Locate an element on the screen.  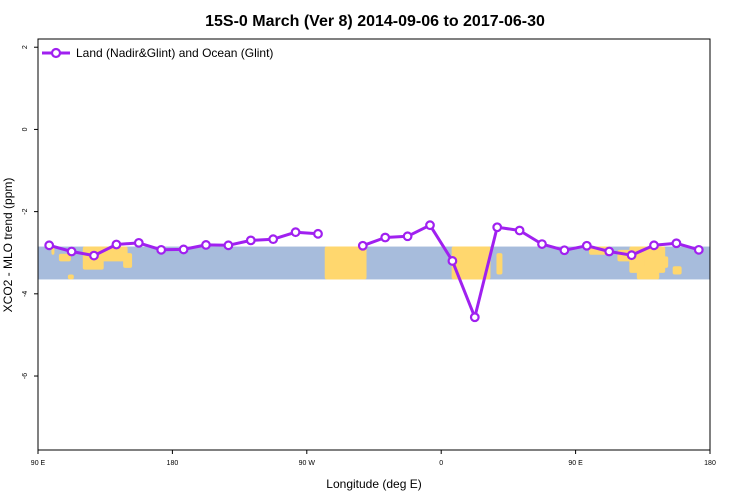
legend-label: Land (Nadir&Glint) and Ocean (Glint) is located at coordinates (174, 53).